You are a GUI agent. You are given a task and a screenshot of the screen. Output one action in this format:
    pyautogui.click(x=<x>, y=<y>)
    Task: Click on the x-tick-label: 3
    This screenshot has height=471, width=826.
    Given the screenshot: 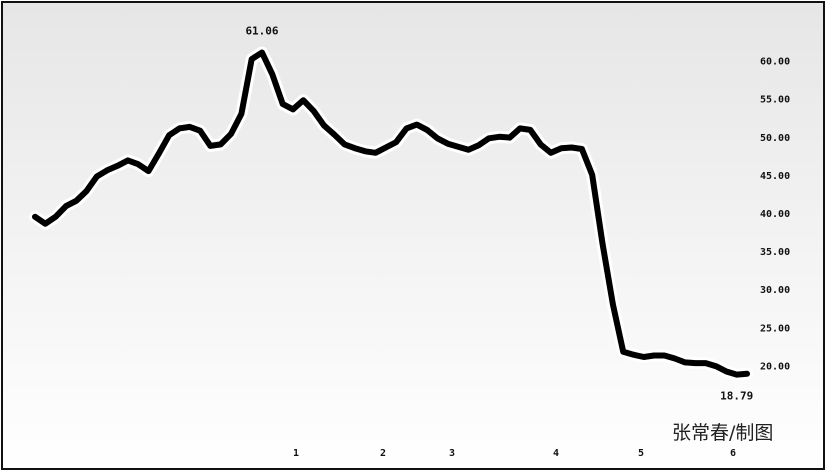 What is the action you would take?
    pyautogui.click(x=452, y=453)
    